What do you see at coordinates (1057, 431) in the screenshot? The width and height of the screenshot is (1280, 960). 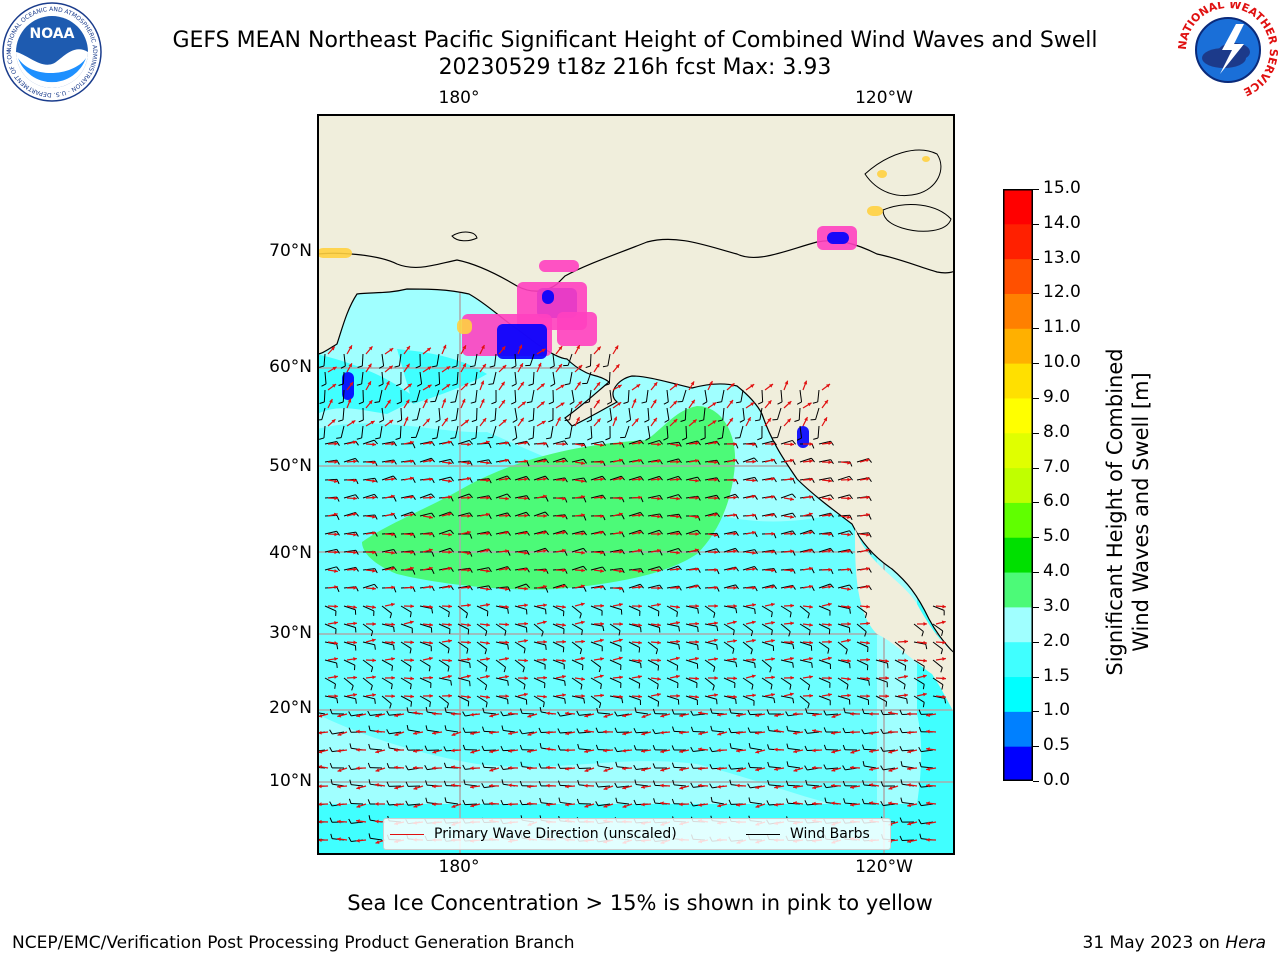 I see `colorbar-tick-label: 8.0` at bounding box center [1057, 431].